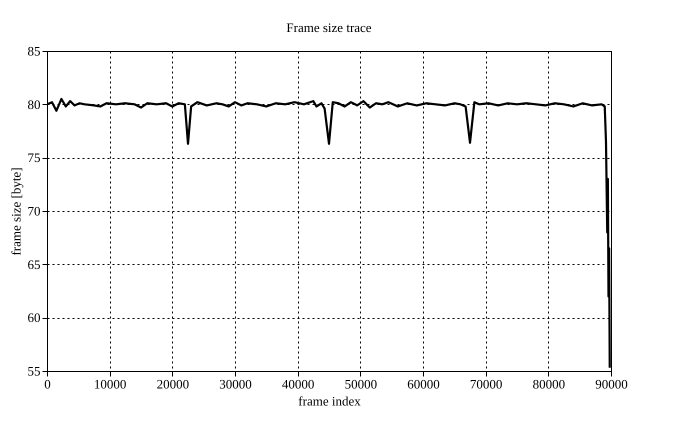 Image resolution: width=695 pixels, height=429 pixels. I want to click on y-tick-label: 65, so click(34, 264).